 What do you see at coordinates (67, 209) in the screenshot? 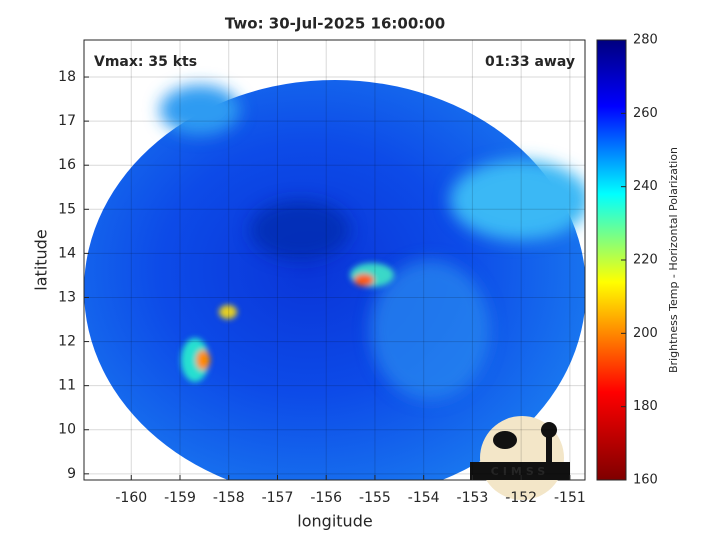
I see `y-tick-label: 15` at bounding box center [67, 209].